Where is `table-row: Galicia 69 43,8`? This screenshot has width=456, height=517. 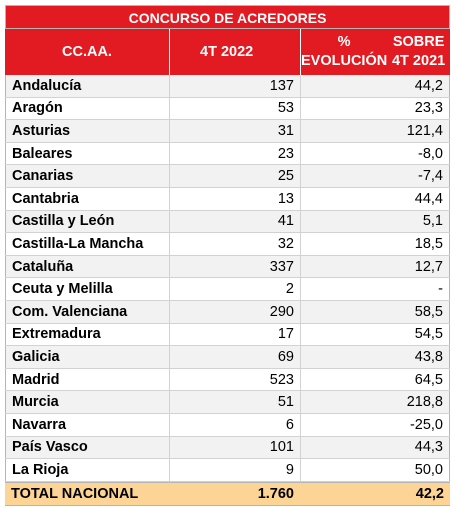
table-row: Galicia 69 43,8 is located at coordinates (227, 357).